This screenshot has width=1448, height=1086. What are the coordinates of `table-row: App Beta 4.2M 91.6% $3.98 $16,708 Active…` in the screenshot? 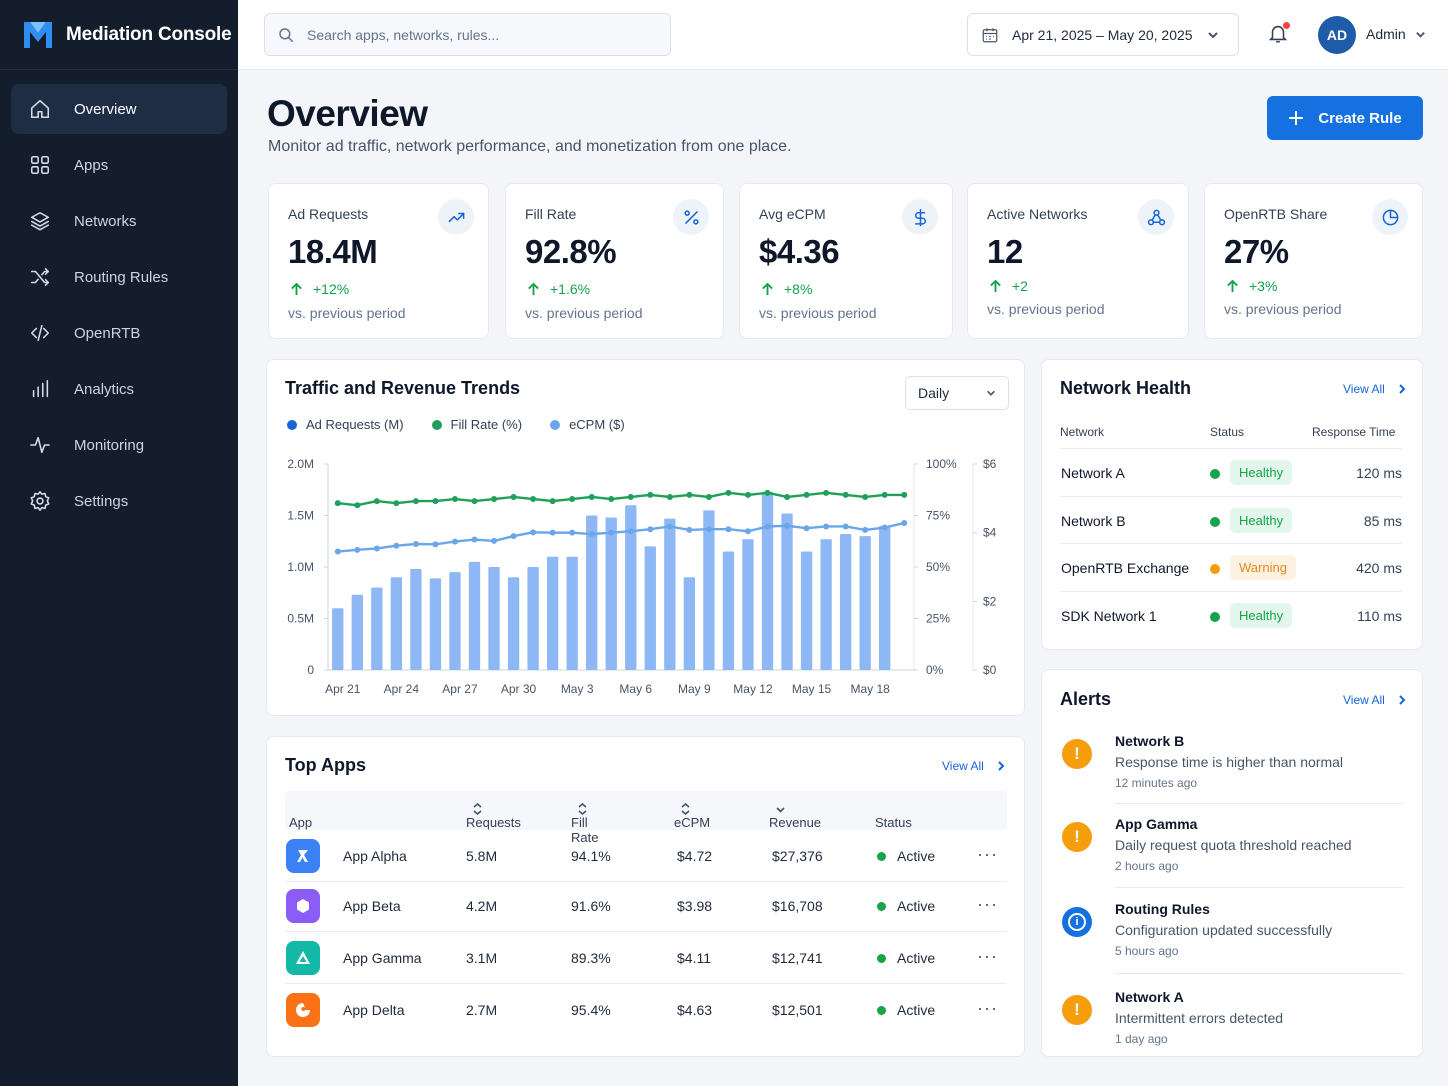 It's located at (646, 906).